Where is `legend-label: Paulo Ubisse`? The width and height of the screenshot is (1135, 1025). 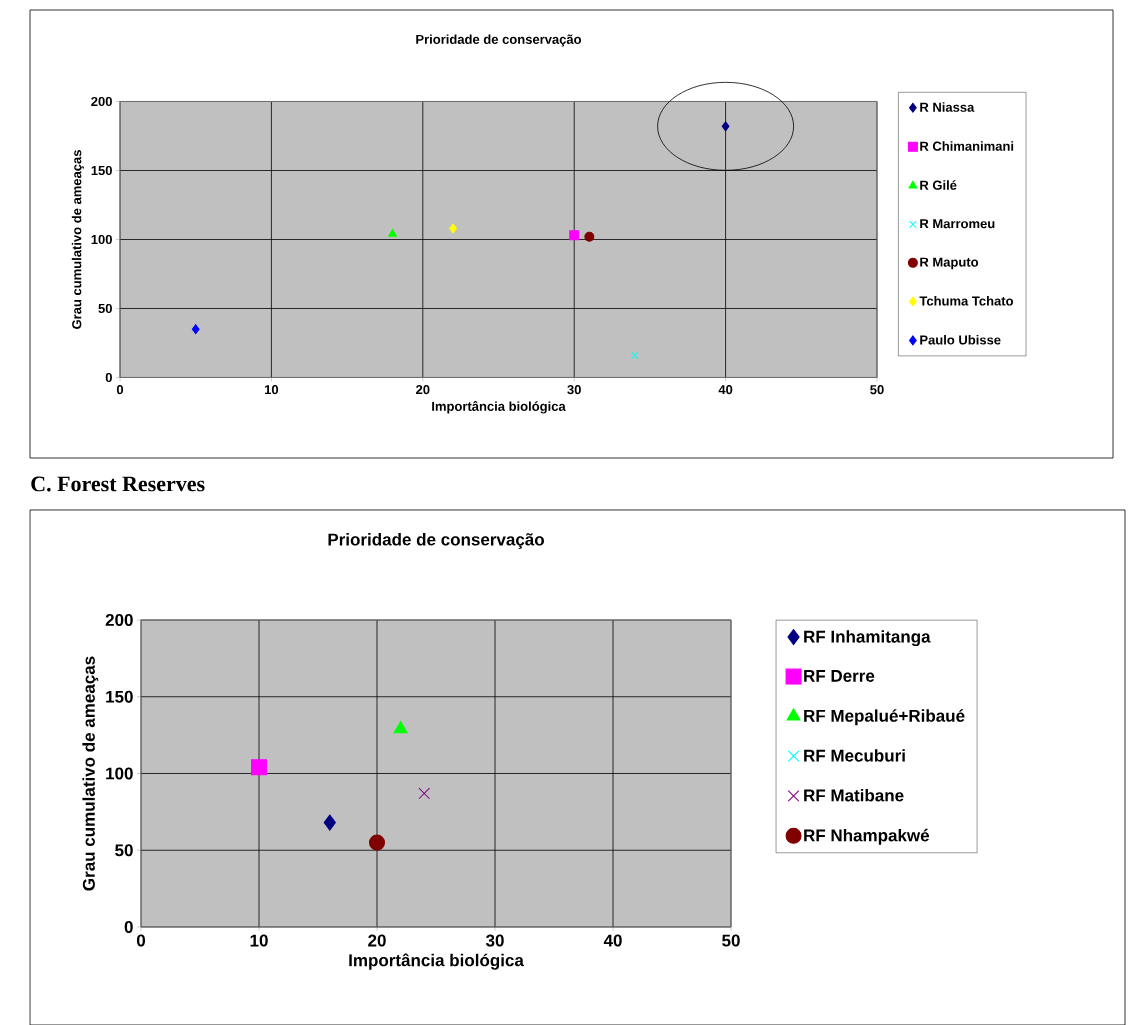
legend-label: Paulo Ubisse is located at coordinates (960, 339).